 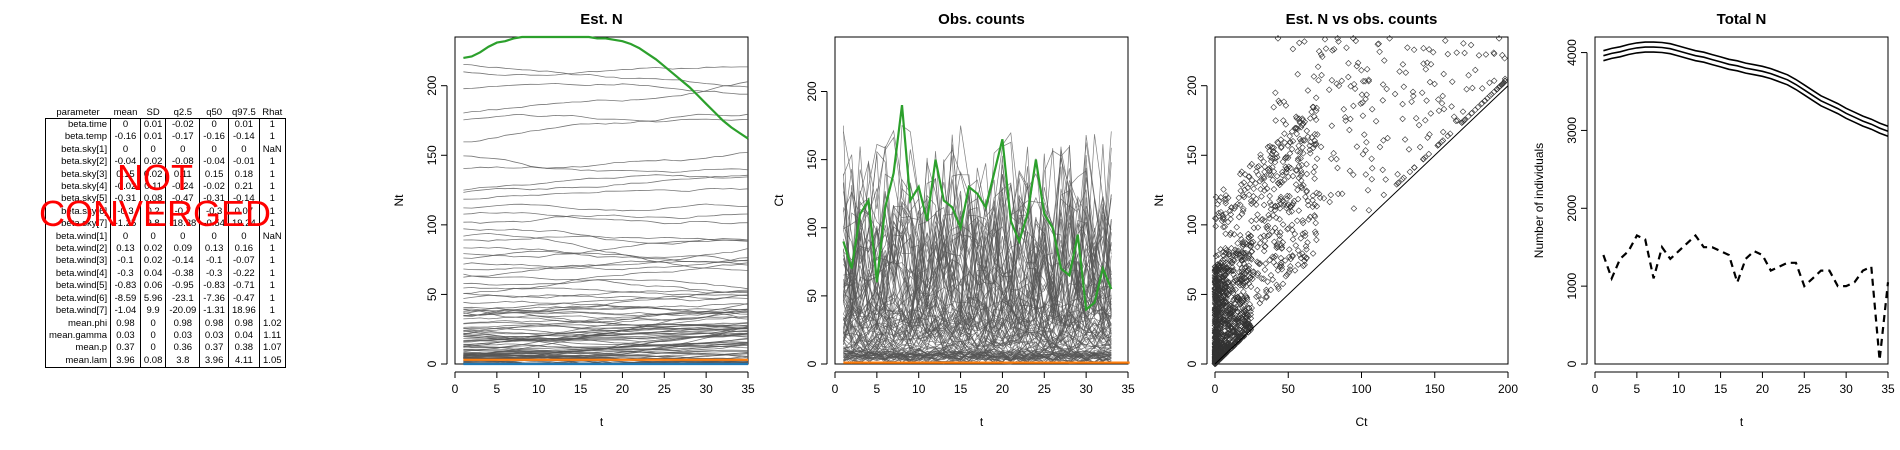 What do you see at coordinates (835, 389) in the screenshot?
I see `x-tick-label: 0` at bounding box center [835, 389].